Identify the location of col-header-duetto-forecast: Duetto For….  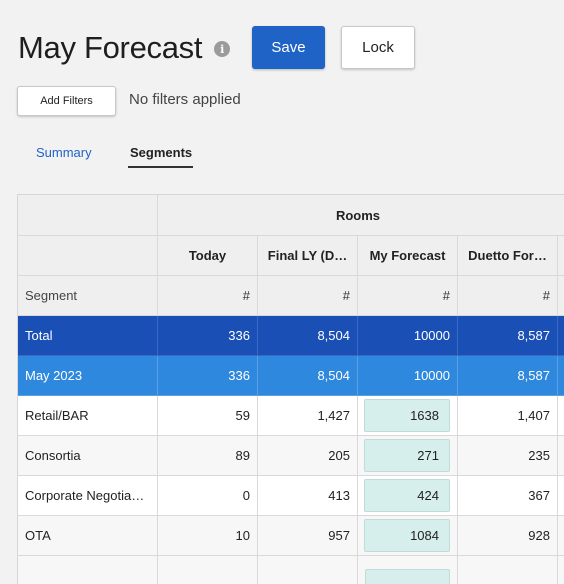
(508, 256).